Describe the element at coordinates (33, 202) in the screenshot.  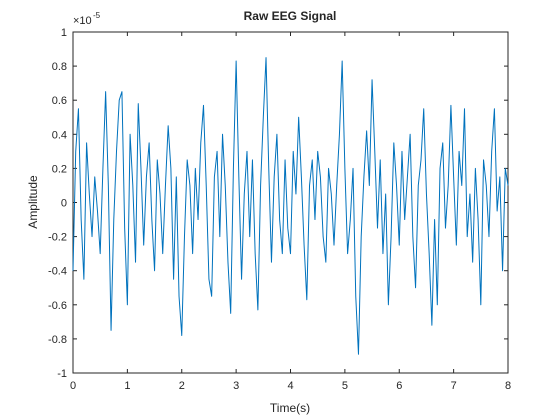
I see `y-axis-label: Amplitude` at that location.